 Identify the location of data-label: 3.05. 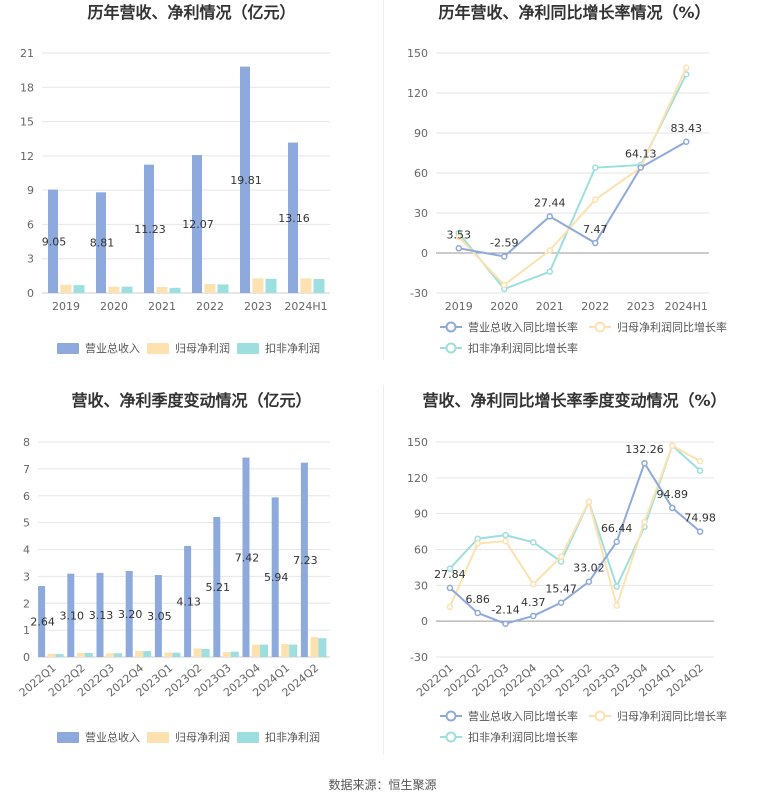
(159, 616).